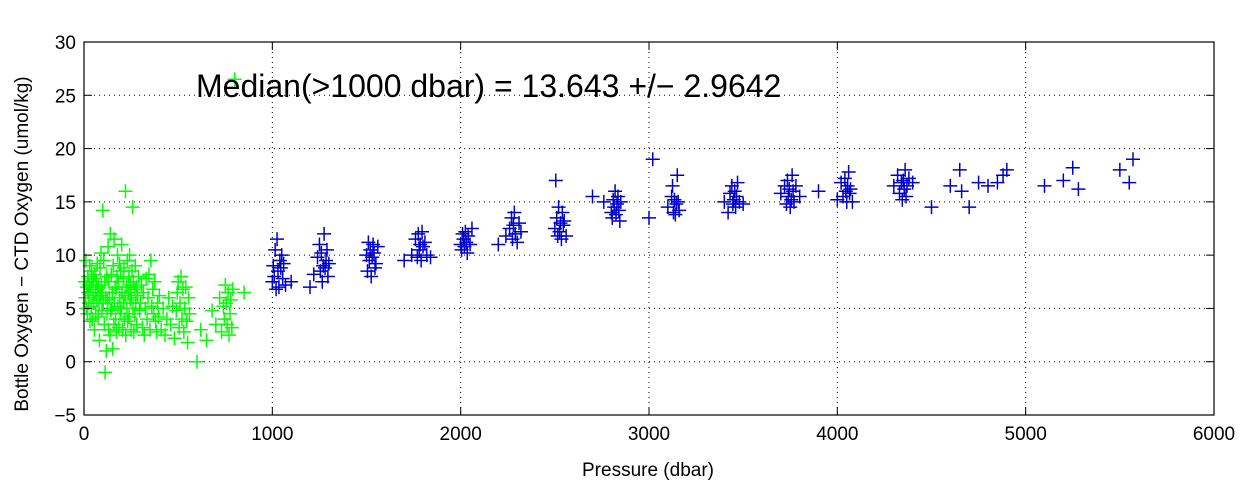 Image resolution: width=1254 pixels, height=486 pixels. What do you see at coordinates (70, 309) in the screenshot?
I see `y-tick-label: 5` at bounding box center [70, 309].